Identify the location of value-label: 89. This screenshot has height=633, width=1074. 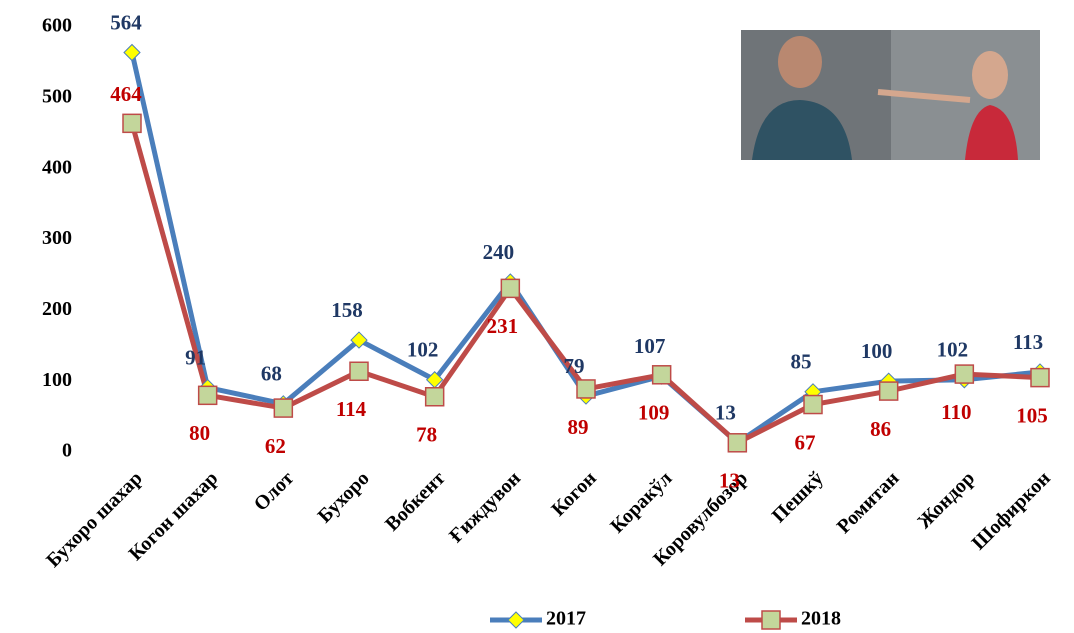
(578, 427).